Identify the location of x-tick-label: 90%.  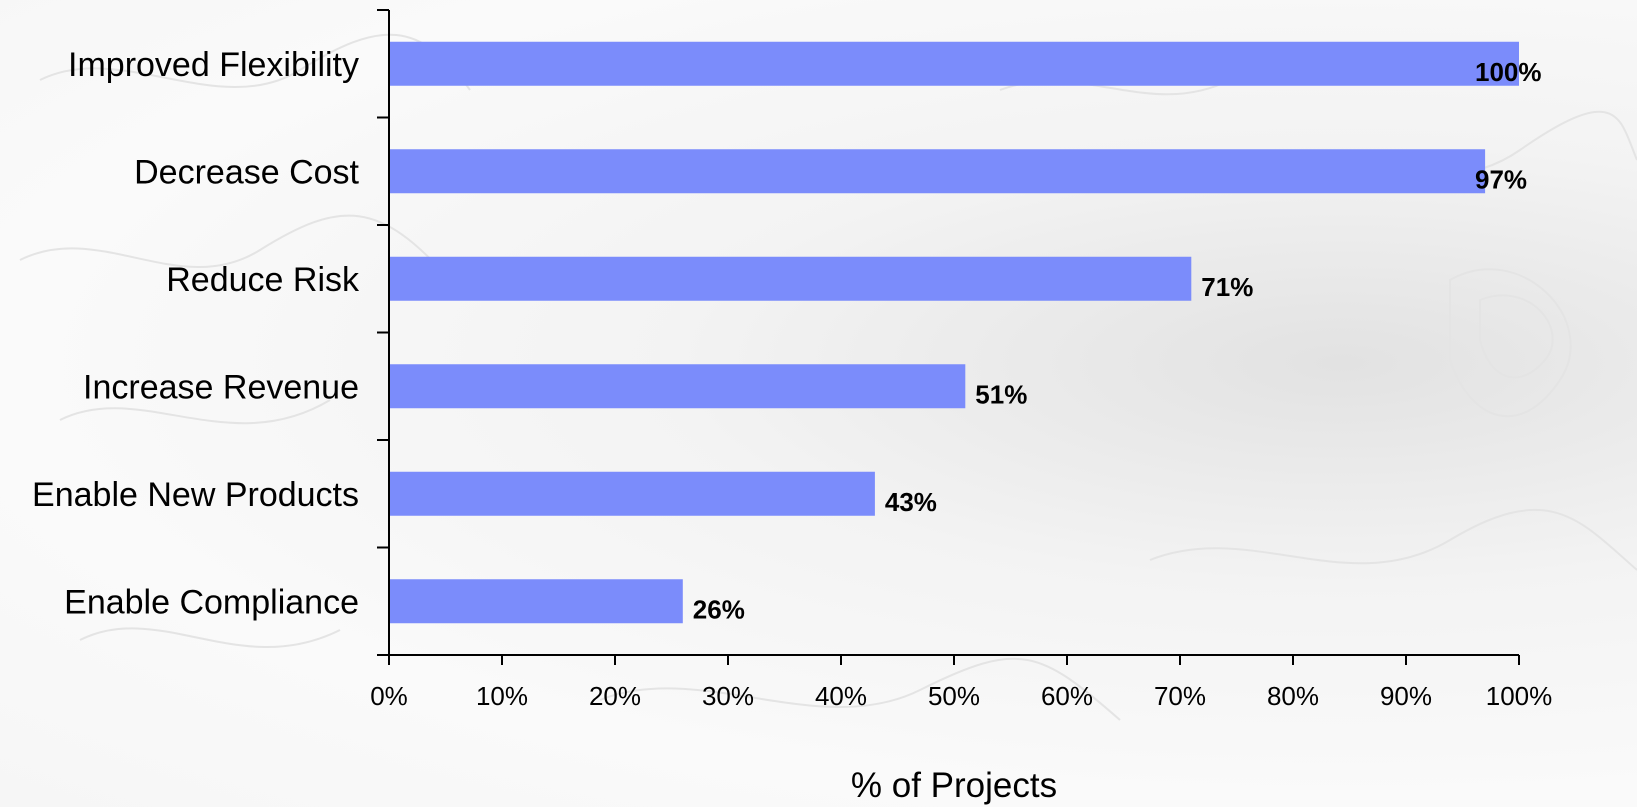
(1406, 696).